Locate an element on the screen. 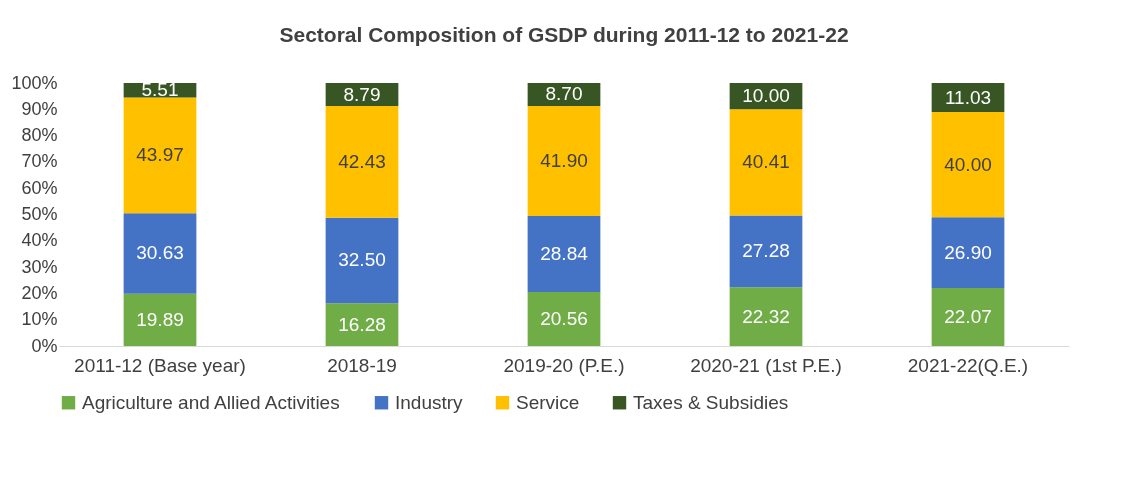  x-tick-label: 2021-22(Q.E.) is located at coordinates (968, 365).